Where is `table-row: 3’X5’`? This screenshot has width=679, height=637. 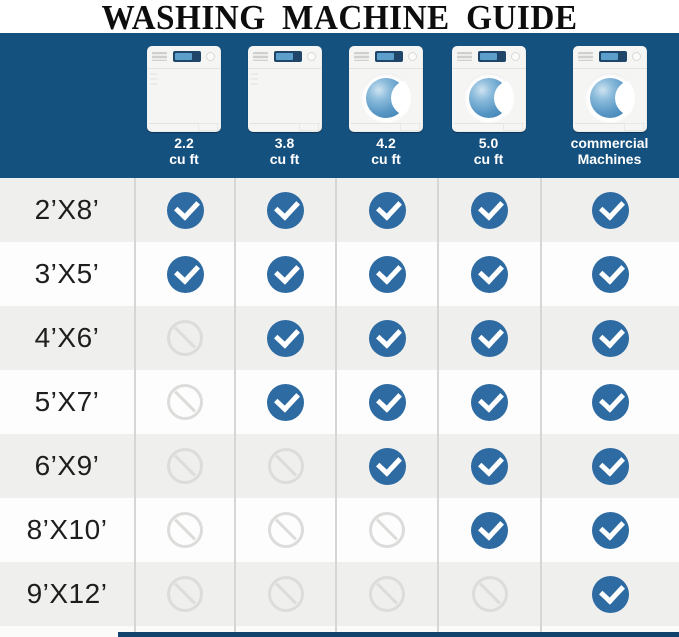 table-row: 3’X5’ is located at coordinates (339, 274).